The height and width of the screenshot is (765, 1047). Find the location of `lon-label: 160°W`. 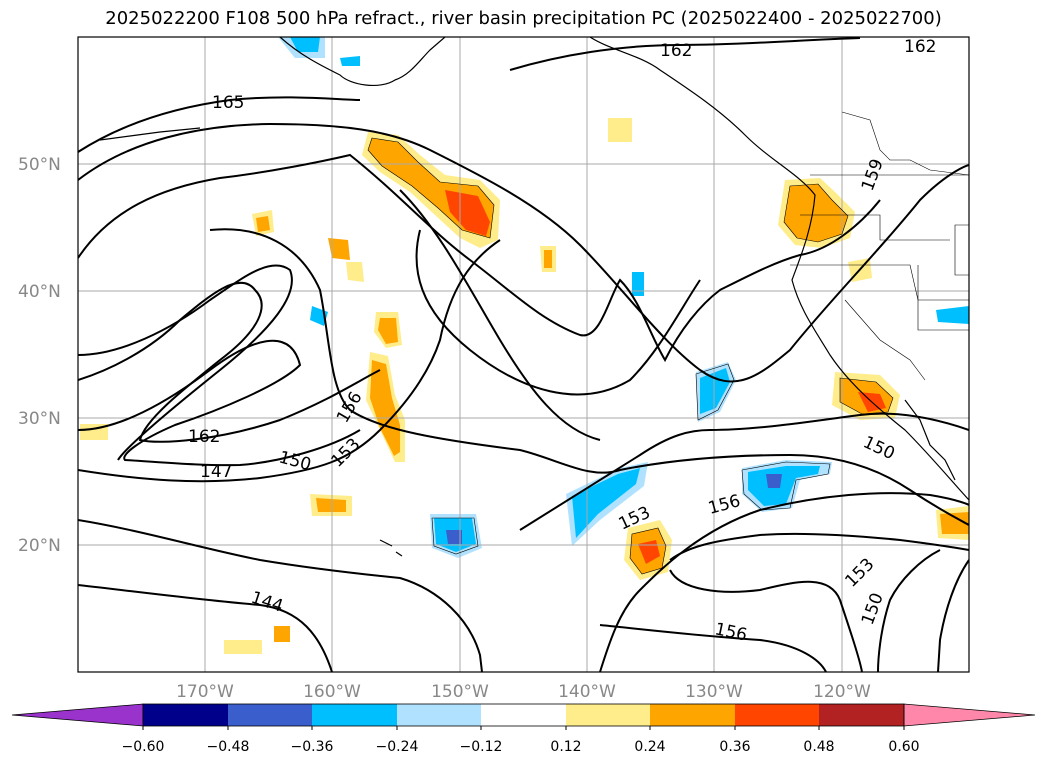

lon-label: 160°W is located at coordinates (332, 692).